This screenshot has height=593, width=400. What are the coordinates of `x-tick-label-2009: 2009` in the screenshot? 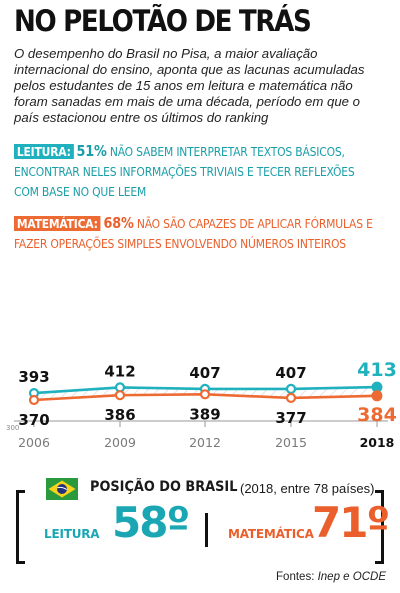 It's located at (120, 442).